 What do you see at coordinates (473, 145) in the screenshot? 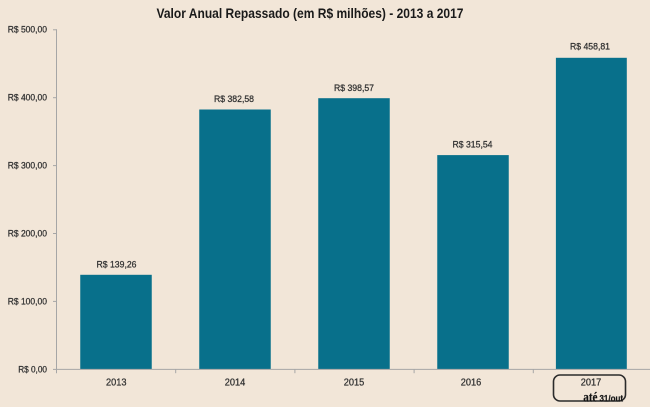
I see `svg-text: R$ 315,54` at bounding box center [473, 145].